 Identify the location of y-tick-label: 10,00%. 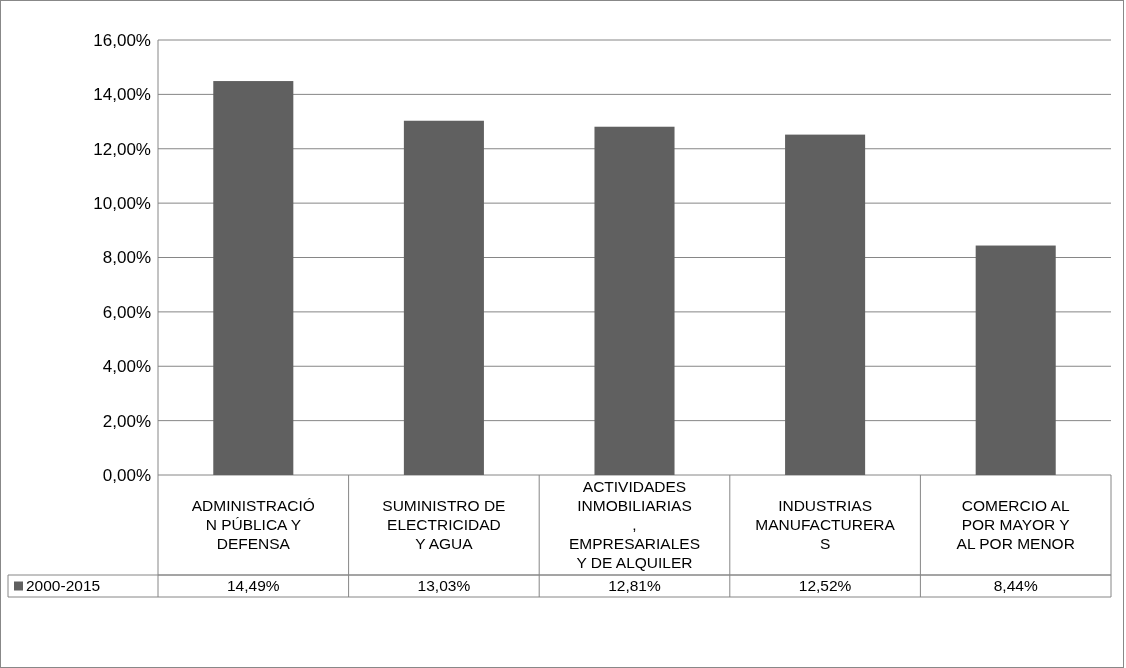
(122, 204).